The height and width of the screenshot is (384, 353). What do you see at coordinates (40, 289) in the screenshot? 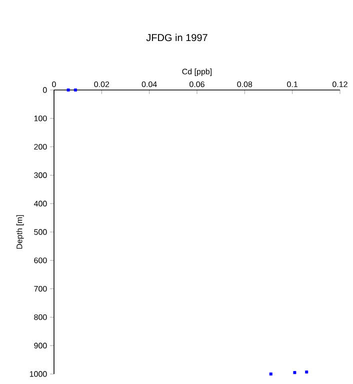
I see `y-tick-label: 700` at bounding box center [40, 289].